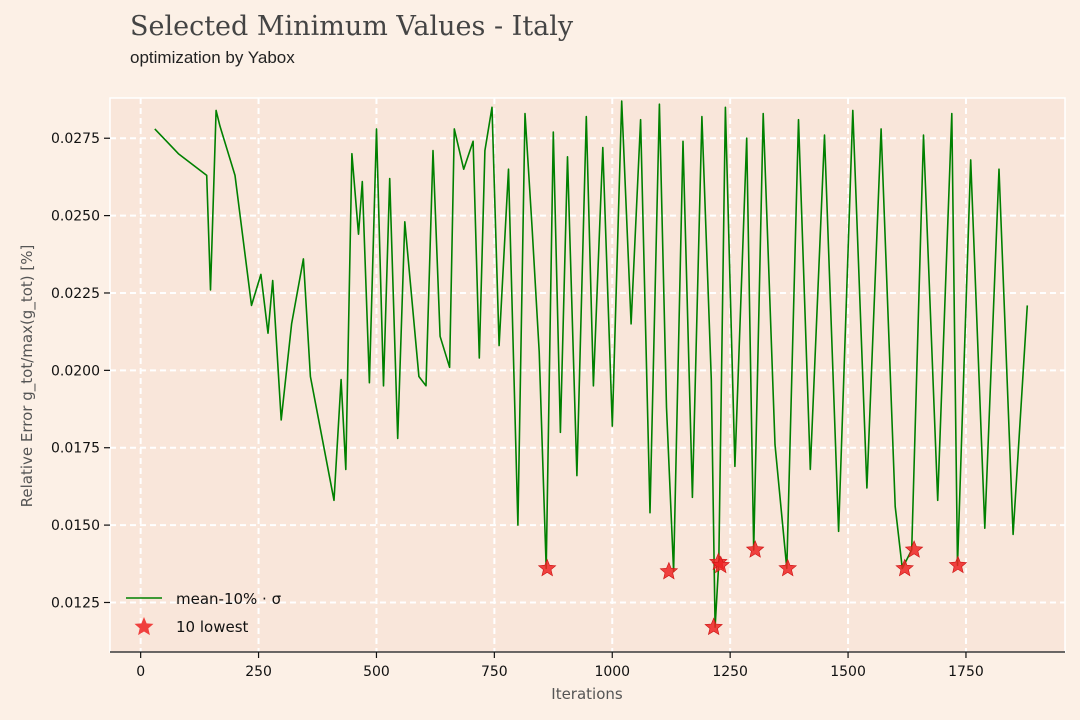 This screenshot has height=720, width=1080. What do you see at coordinates (352, 26) in the screenshot?
I see `chart-title: Selected Minimum Values - Italy` at bounding box center [352, 26].